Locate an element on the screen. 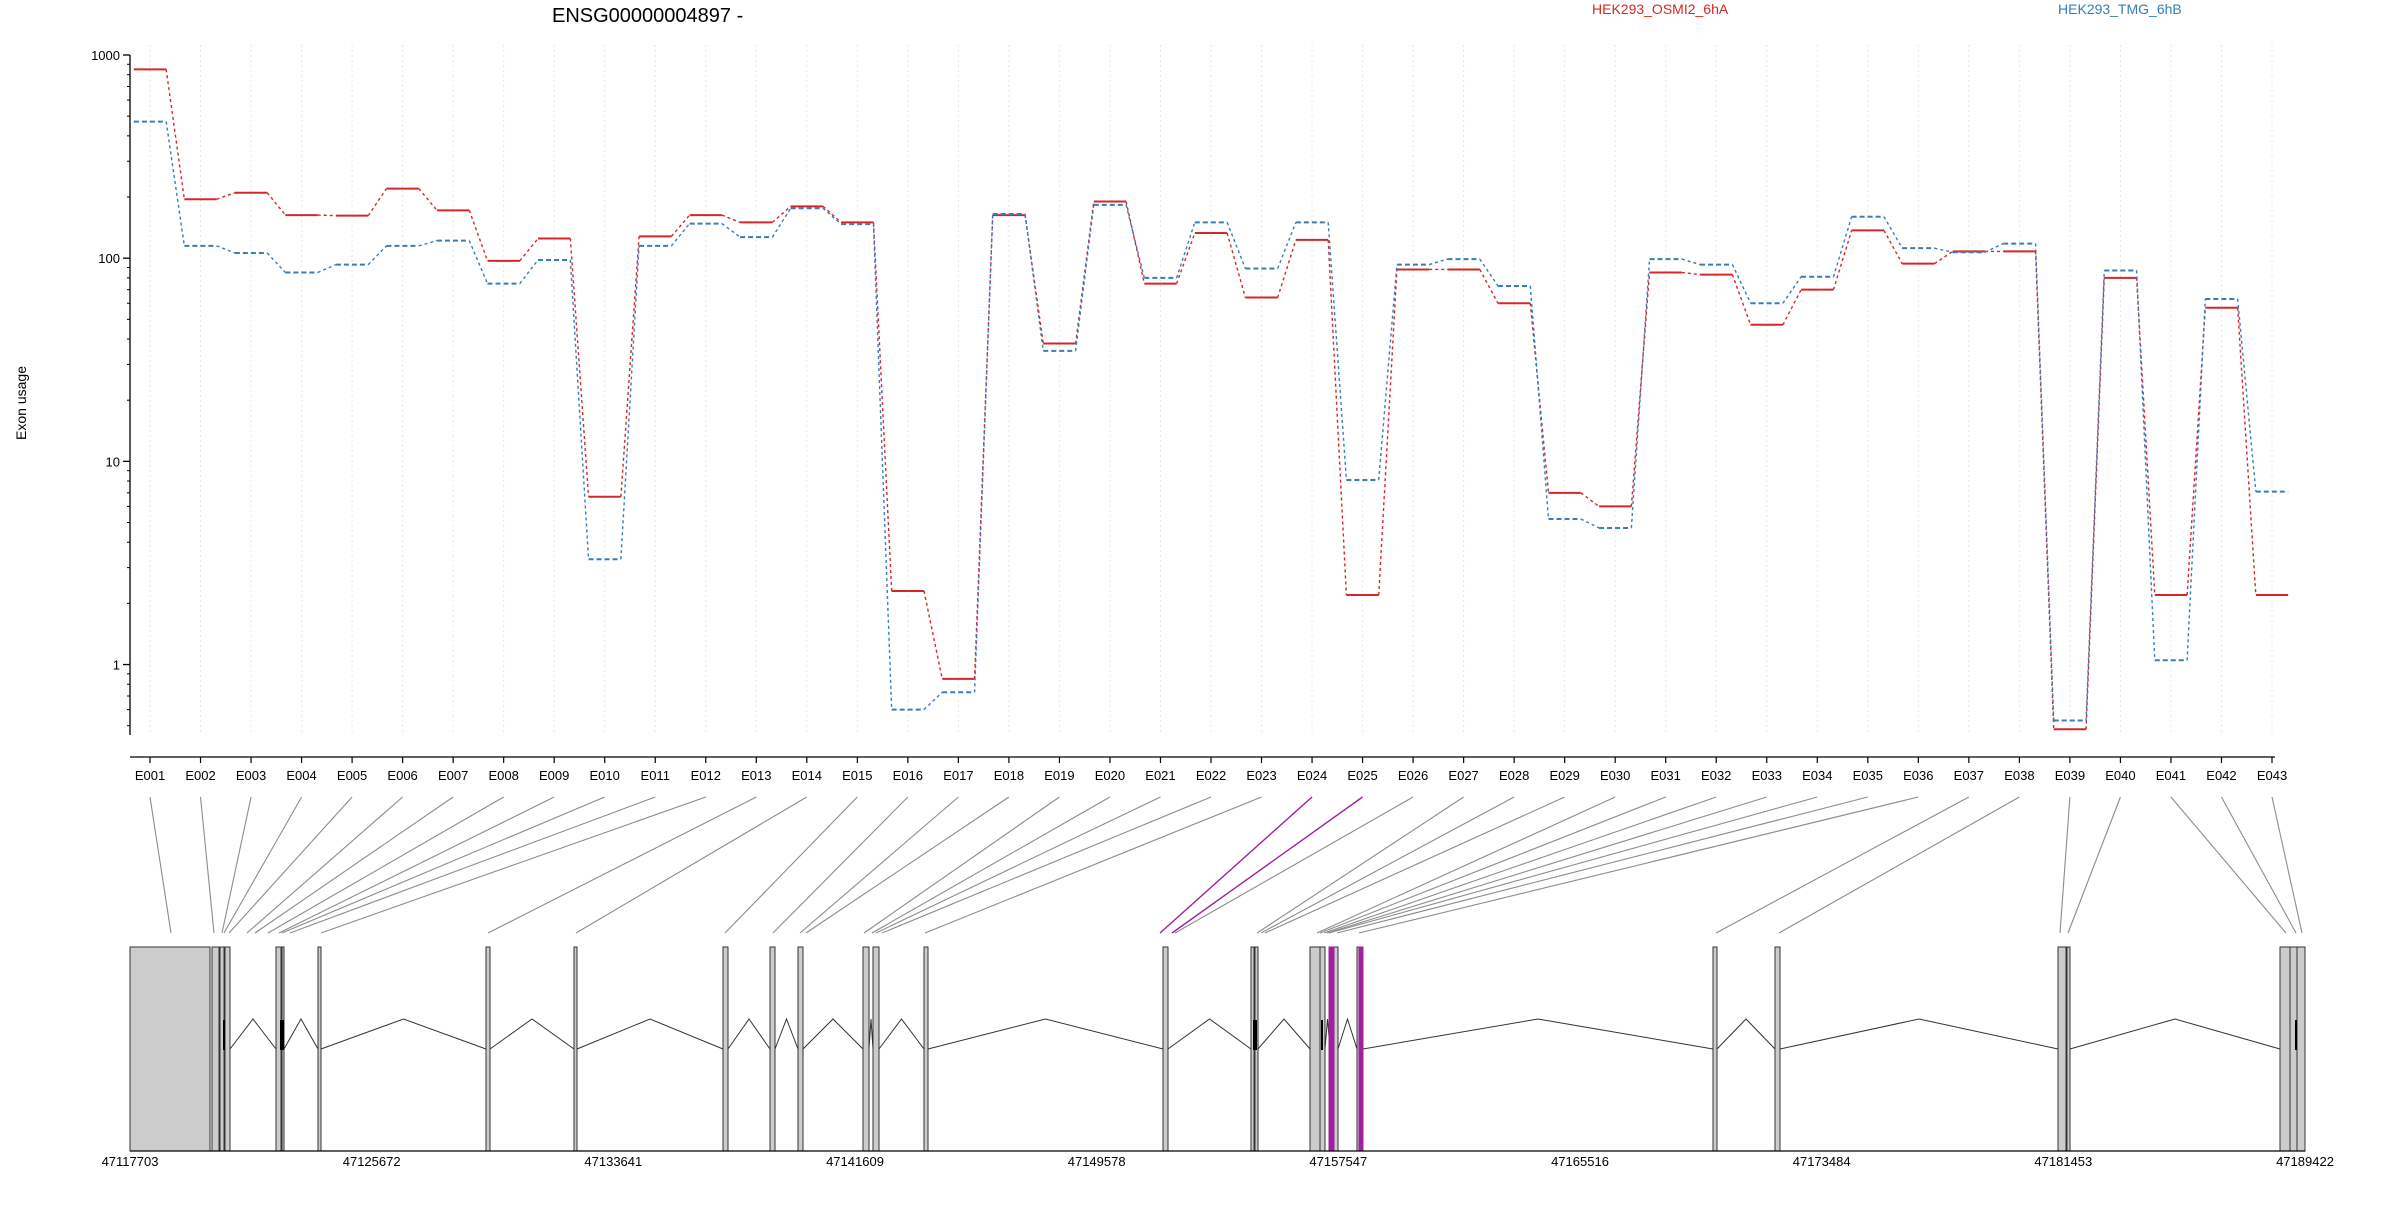 This screenshot has height=1205, width=2400. x-tick-label-e020: E020 is located at coordinates (1110, 775).